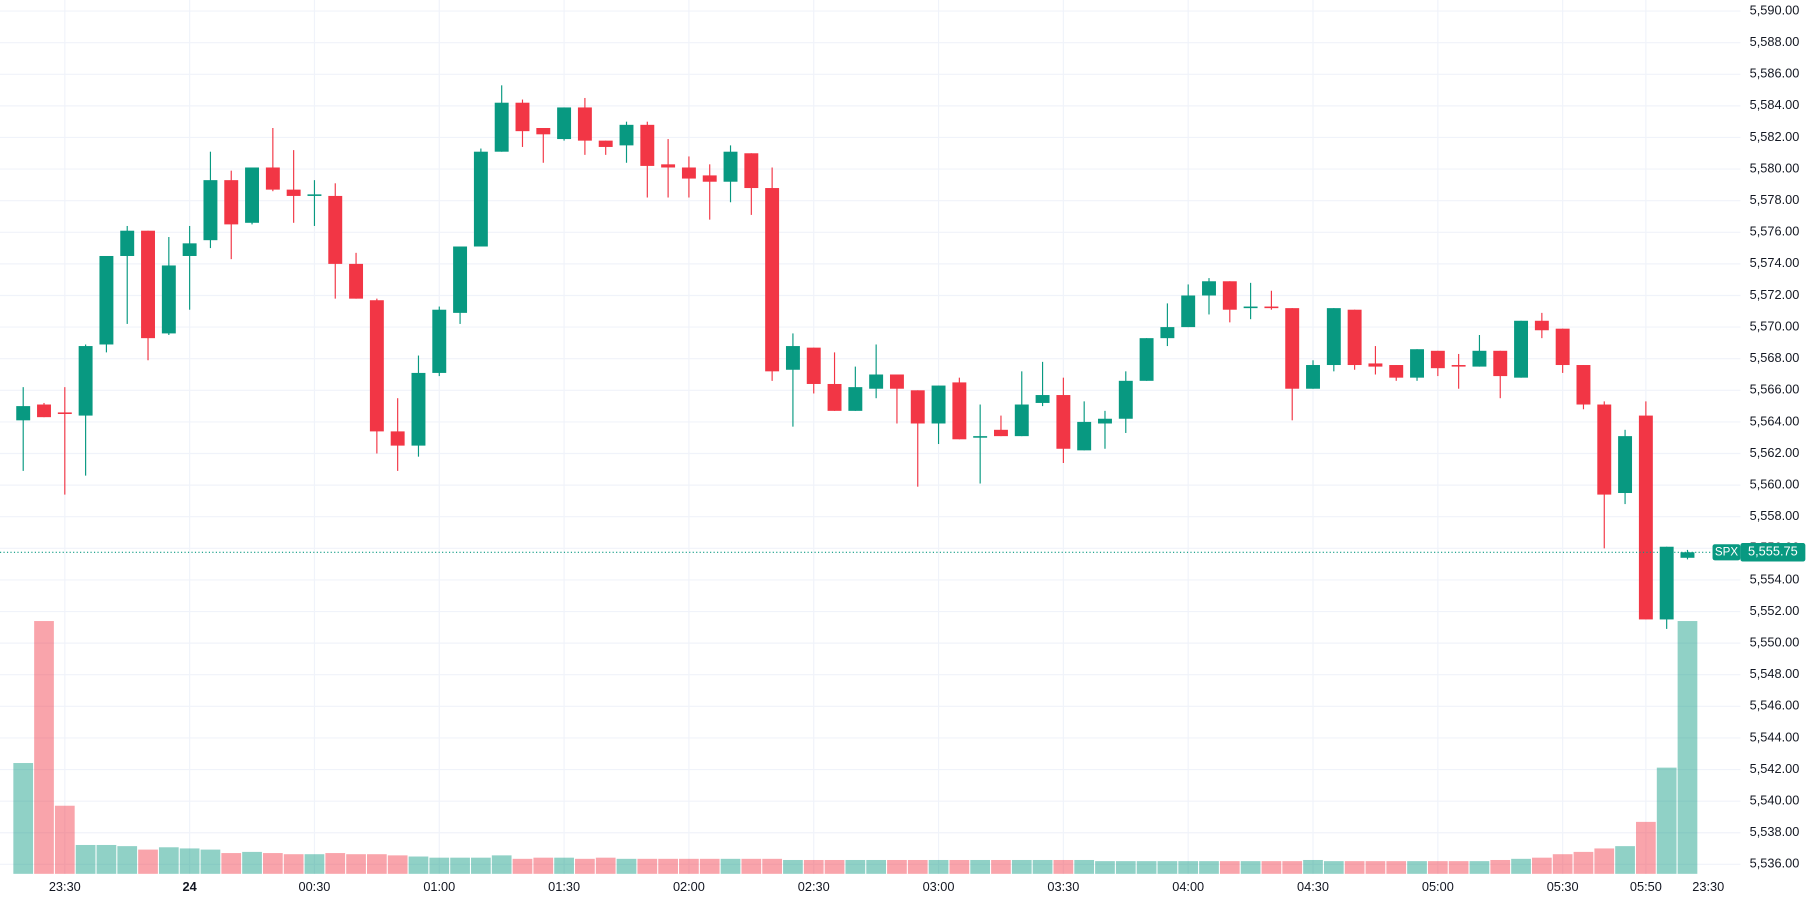 The image size is (1810, 905). What do you see at coordinates (1775, 389) in the screenshot?
I see `y-tick-label: 5,566.00` at bounding box center [1775, 389].